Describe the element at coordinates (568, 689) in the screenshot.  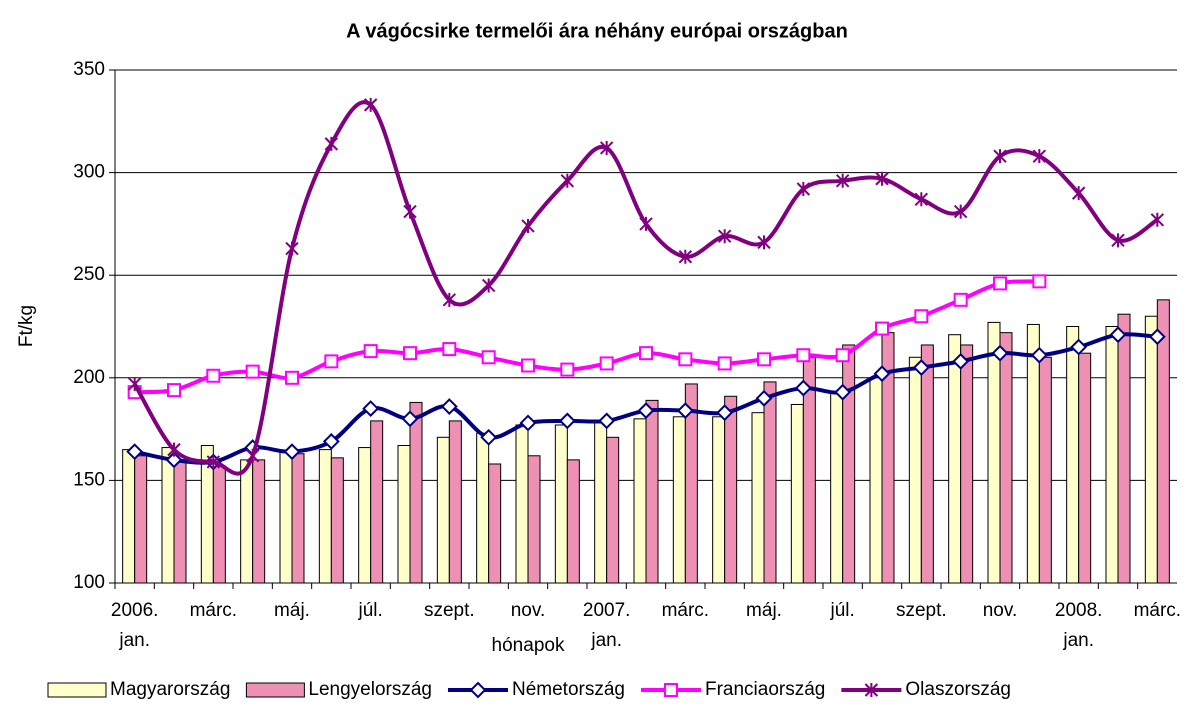
I see `legend-label: Németország` at that location.